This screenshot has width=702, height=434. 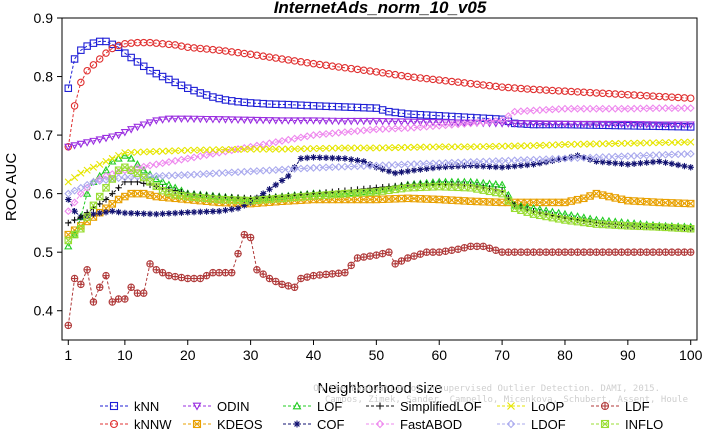 What do you see at coordinates (240, 424) in the screenshot?
I see `legend-label: KDEOS` at bounding box center [240, 424].